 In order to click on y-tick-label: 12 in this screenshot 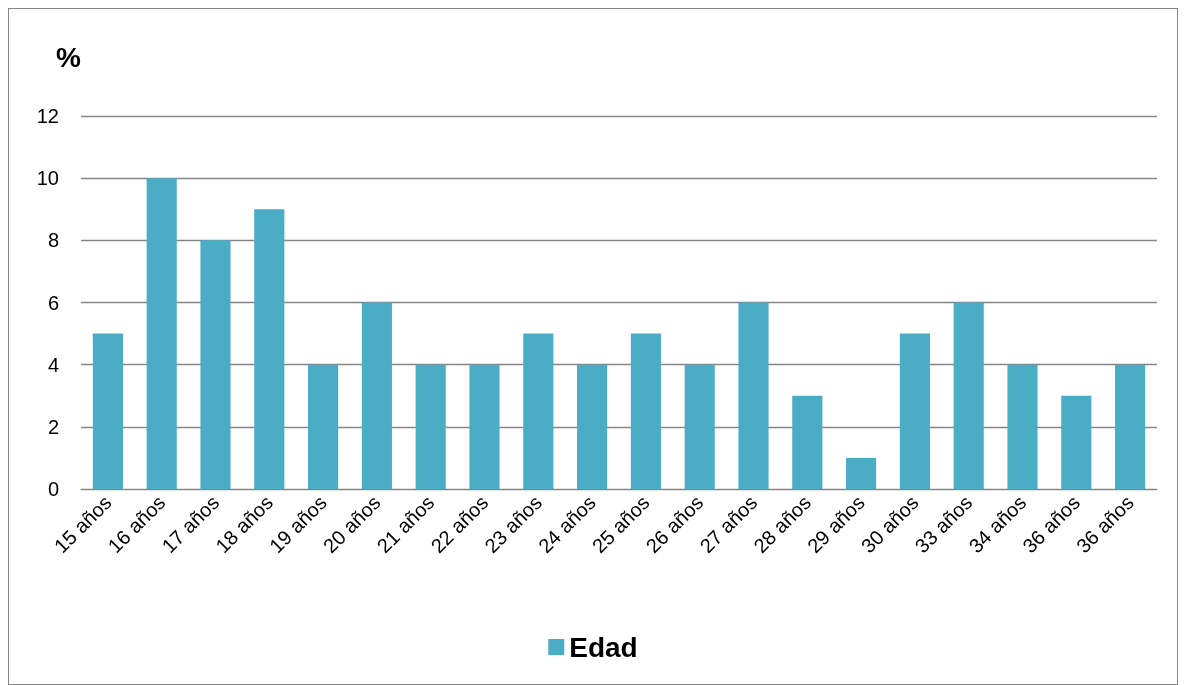, I will do `click(47, 116)`.